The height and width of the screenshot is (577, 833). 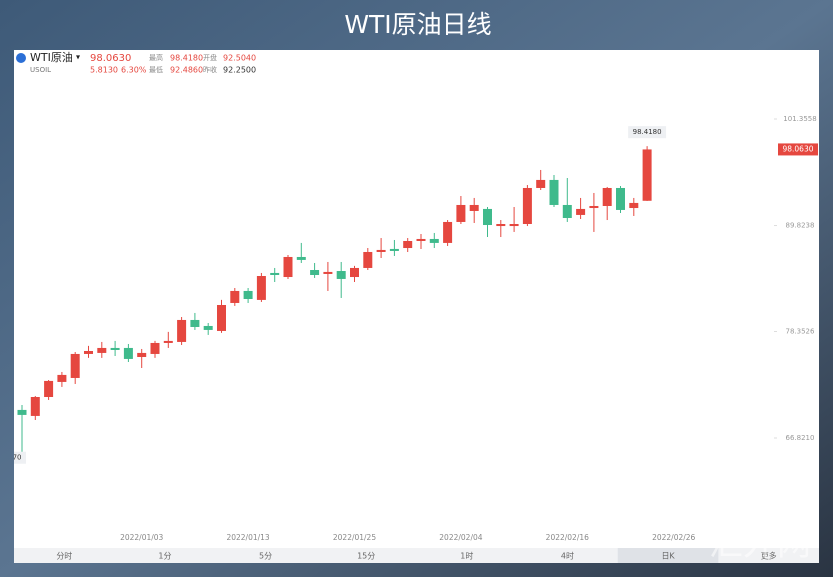 I want to click on high: 98.4180, so click(x=186, y=58).